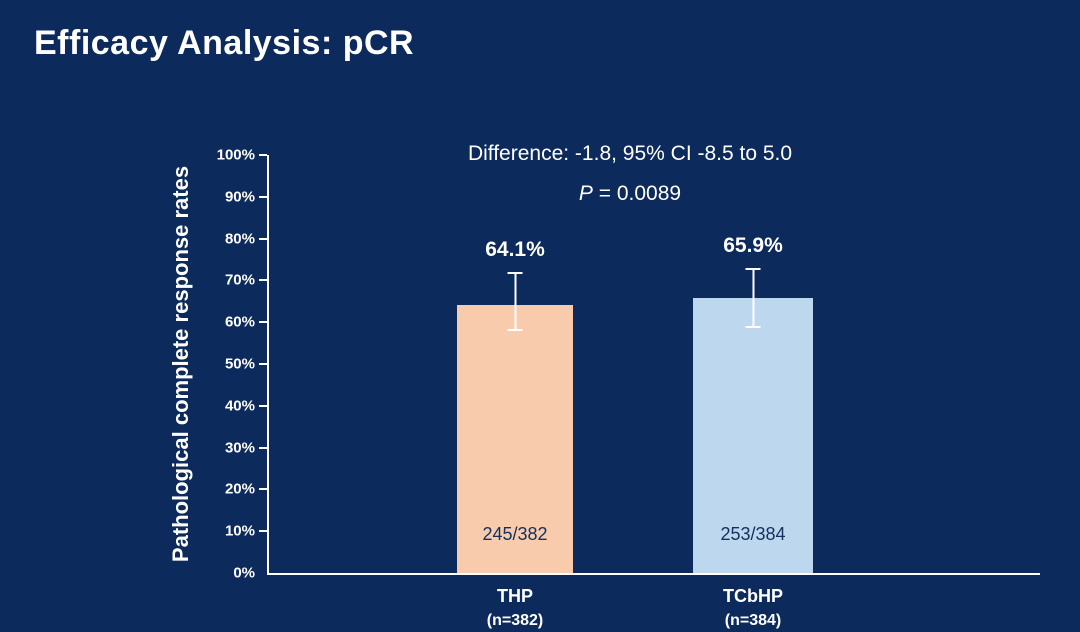  Describe the element at coordinates (224, 43) in the screenshot. I see `slide-title: Efficacy Analysis: pCR` at that location.